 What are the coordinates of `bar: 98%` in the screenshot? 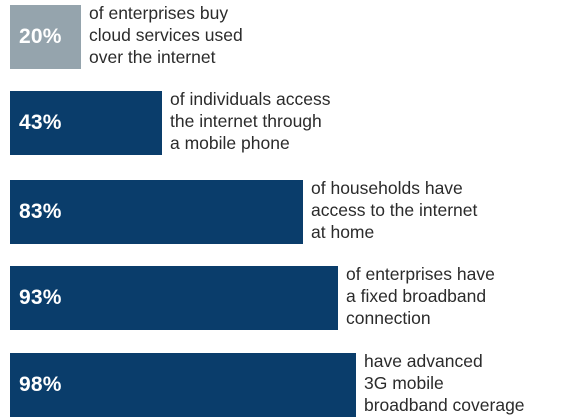 It's located at (183, 385).